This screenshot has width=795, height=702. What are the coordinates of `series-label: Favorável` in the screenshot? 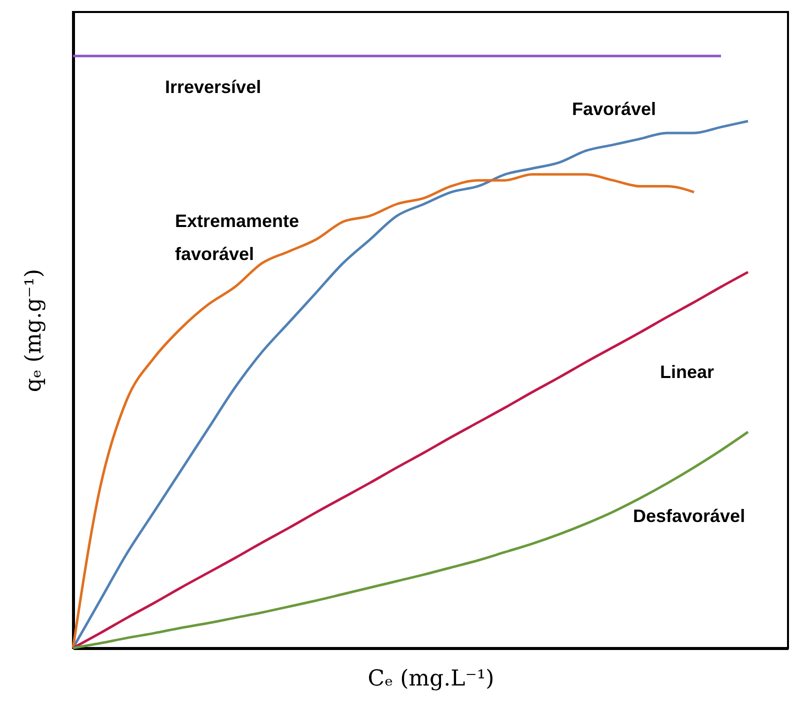 It's located at (614, 109).